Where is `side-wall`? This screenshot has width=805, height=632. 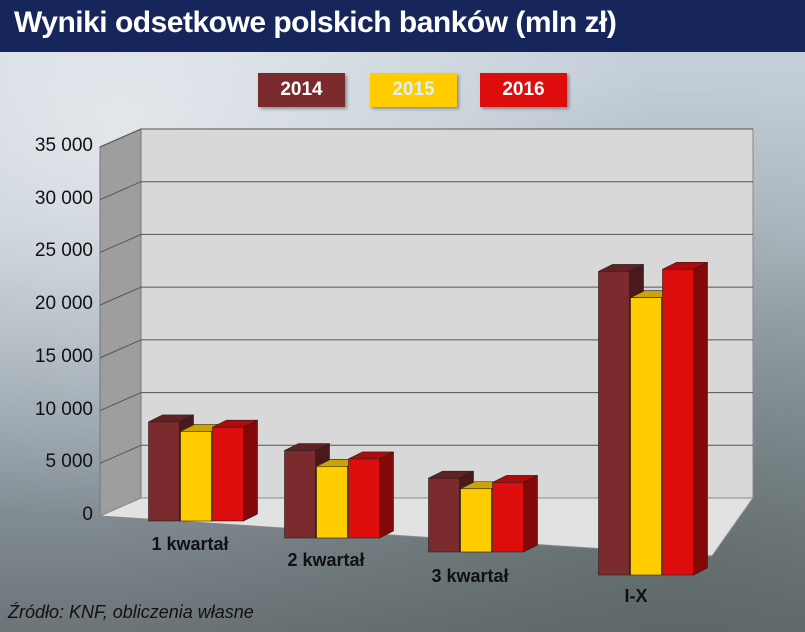 side-wall is located at coordinates (120, 322).